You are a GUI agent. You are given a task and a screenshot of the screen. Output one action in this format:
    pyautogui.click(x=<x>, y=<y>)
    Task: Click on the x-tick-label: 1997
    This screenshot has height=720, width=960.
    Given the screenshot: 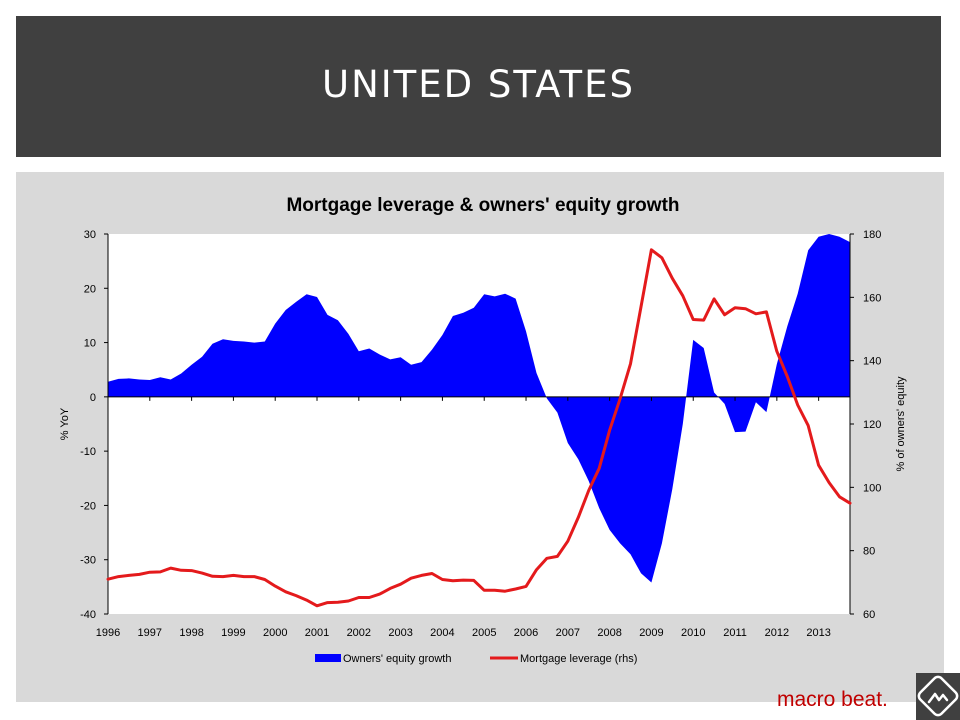 What is the action you would take?
    pyautogui.click(x=150, y=633)
    